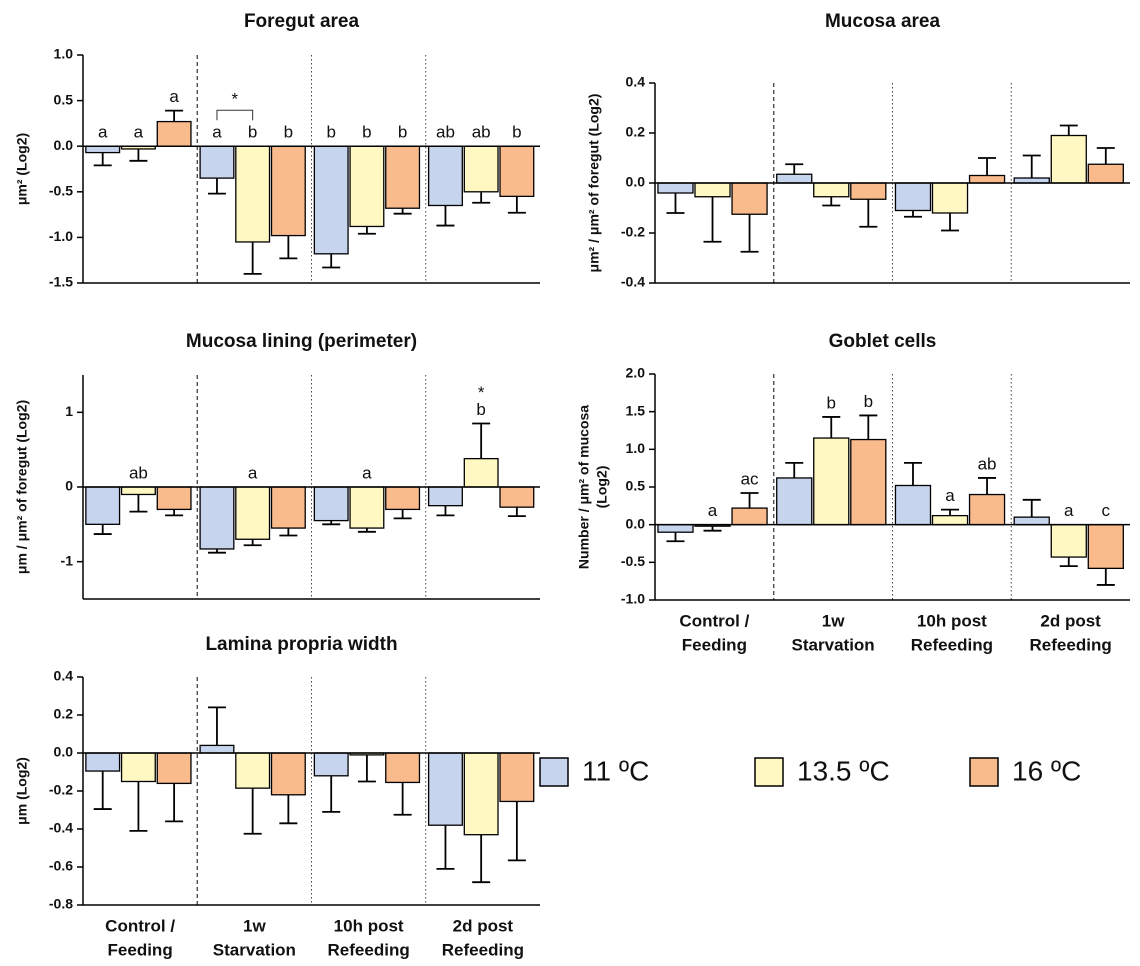  I want to click on legend-label: 11 ºC, so click(615, 770).